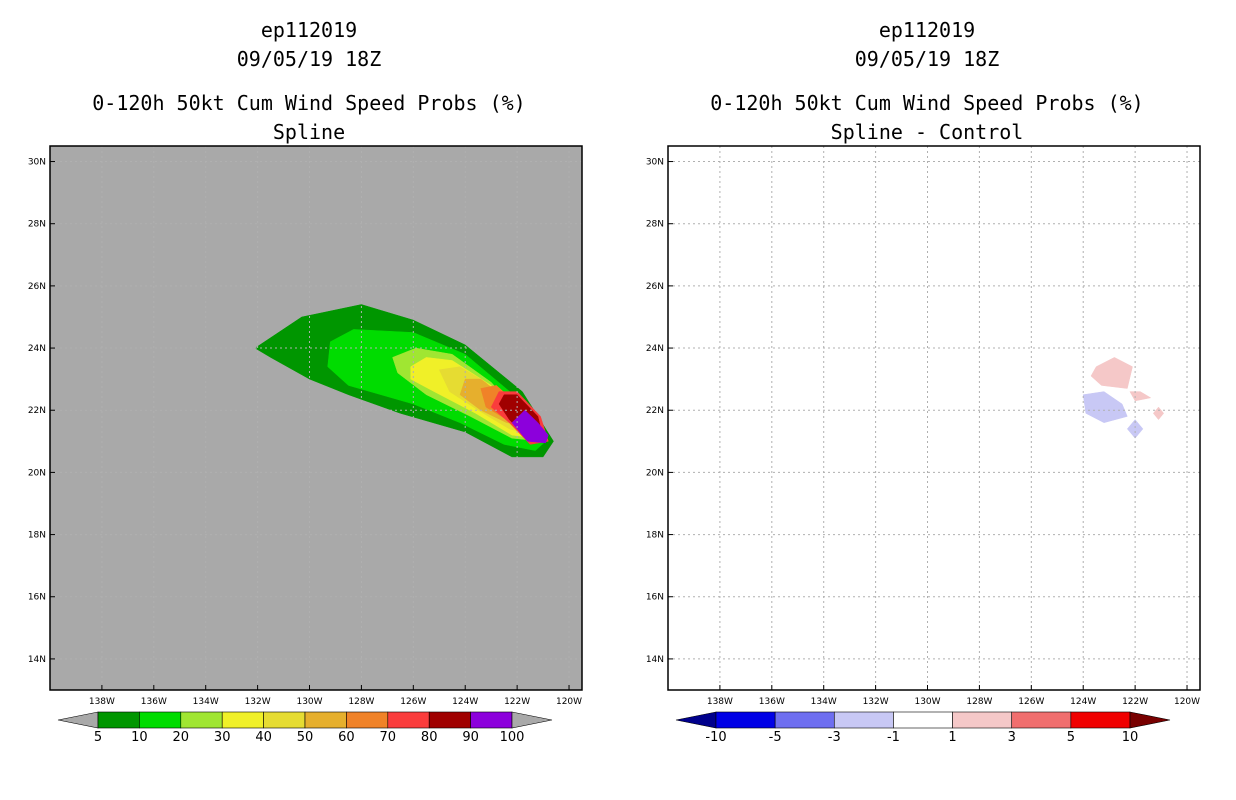 This screenshot has height=800, width=1236. I want to click on colorbar-label: 50, so click(305, 737).